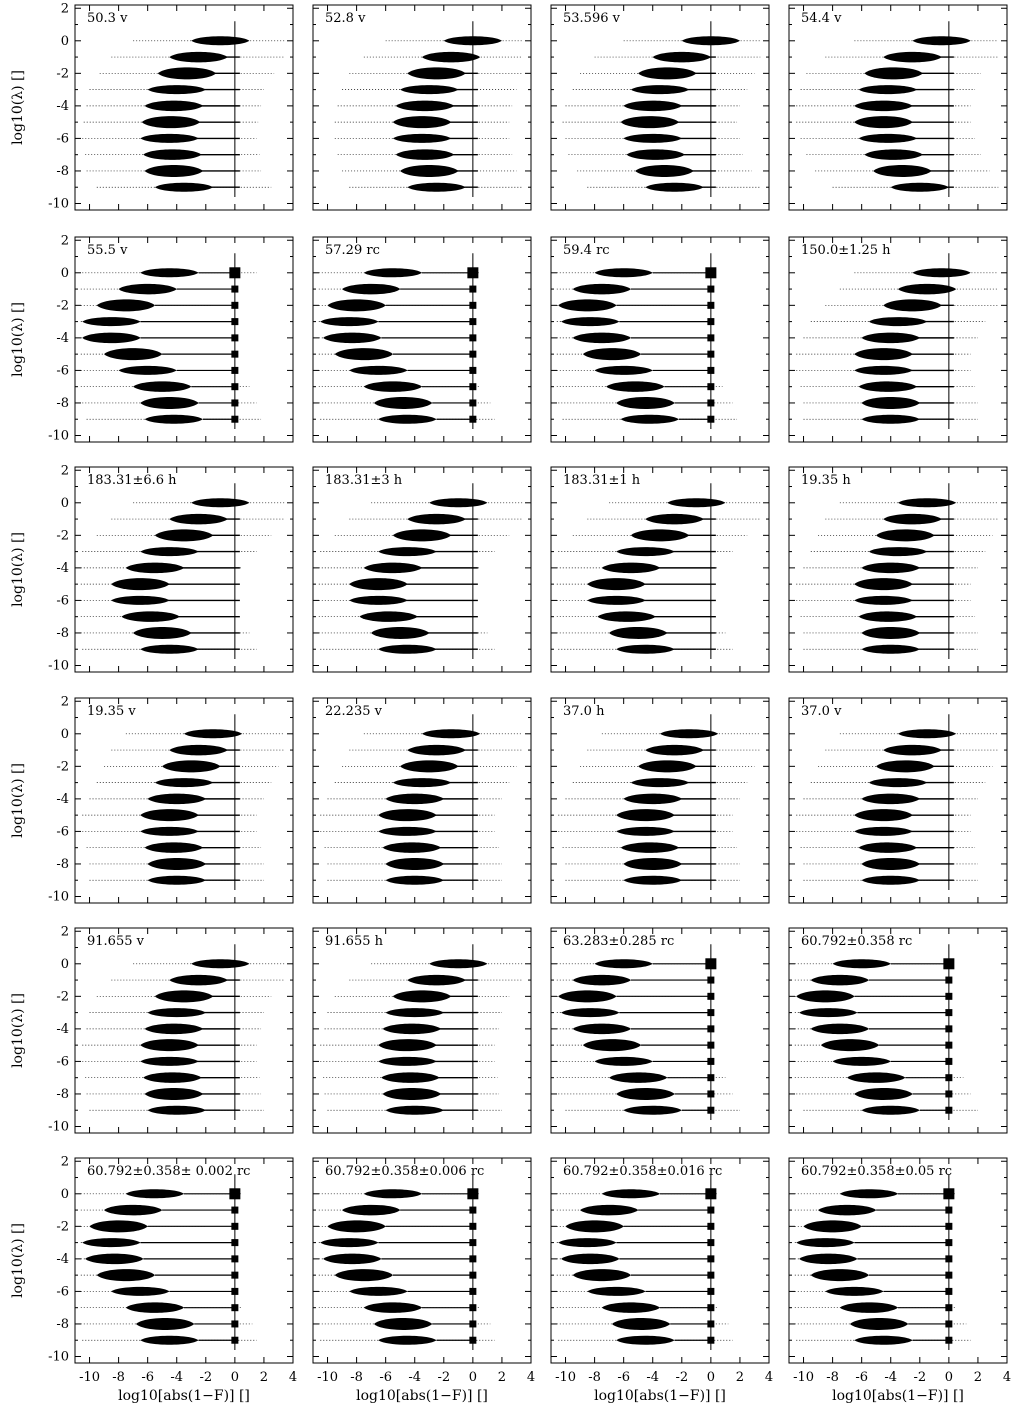 This screenshot has height=1417, width=1022. What do you see at coordinates (107, 250) in the screenshot?
I see `panel-title: 55.5 v` at bounding box center [107, 250].